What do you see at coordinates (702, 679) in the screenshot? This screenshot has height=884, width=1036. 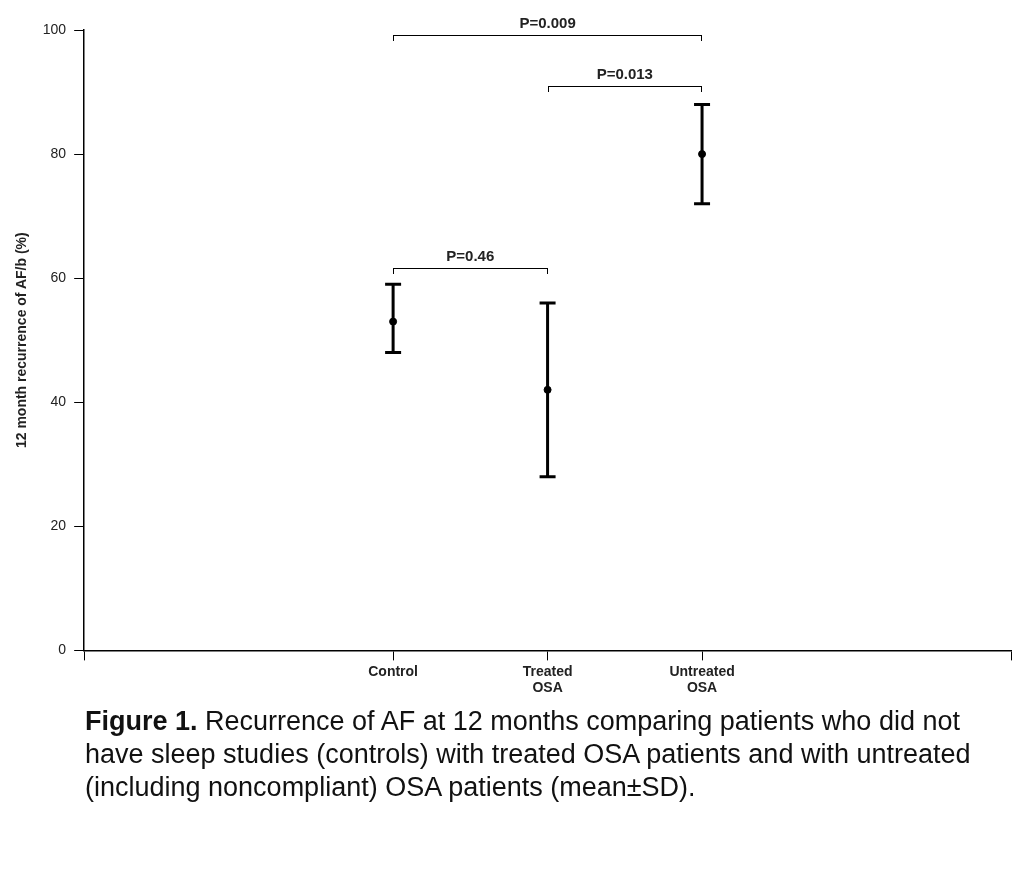 I see `x-tick-label: Untreated OSA` at bounding box center [702, 679].